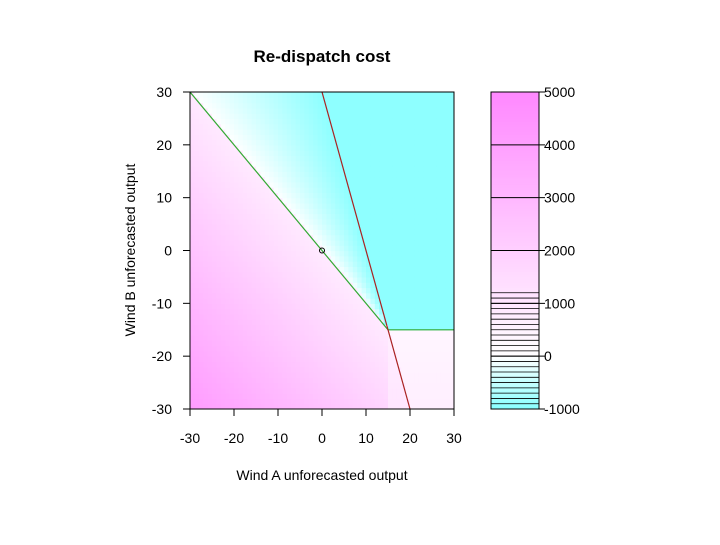 This screenshot has height=545, width=720. I want to click on x-tick-label: -10, so click(278, 438).